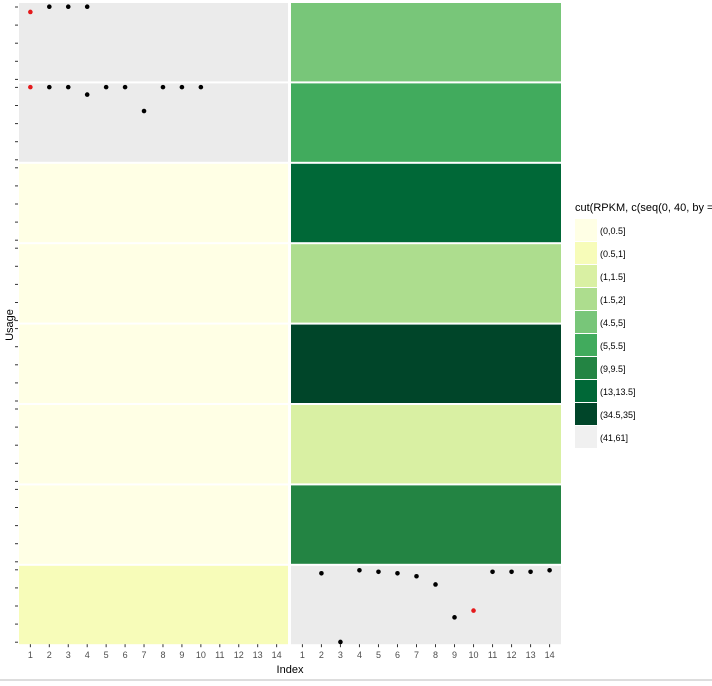 The height and width of the screenshot is (686, 712). I want to click on x-tick-label: 12, so click(239, 655).